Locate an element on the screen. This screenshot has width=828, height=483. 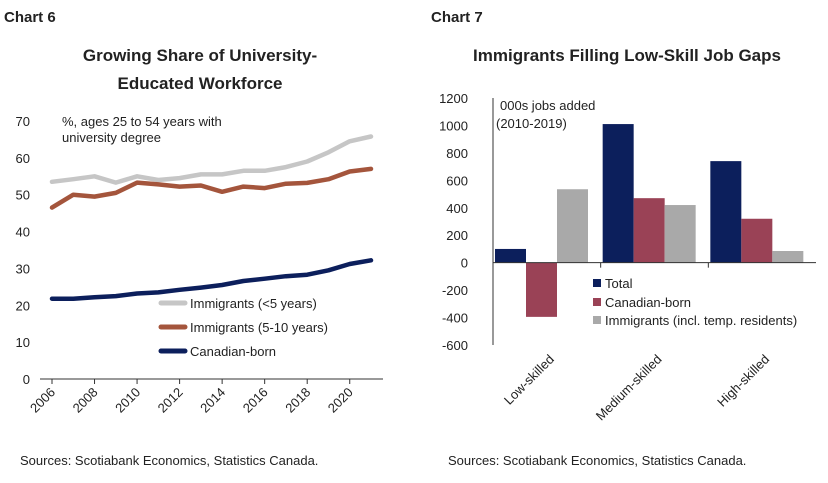
chart-7-annotation-line-2: (2010-2019) is located at coordinates (531, 123).